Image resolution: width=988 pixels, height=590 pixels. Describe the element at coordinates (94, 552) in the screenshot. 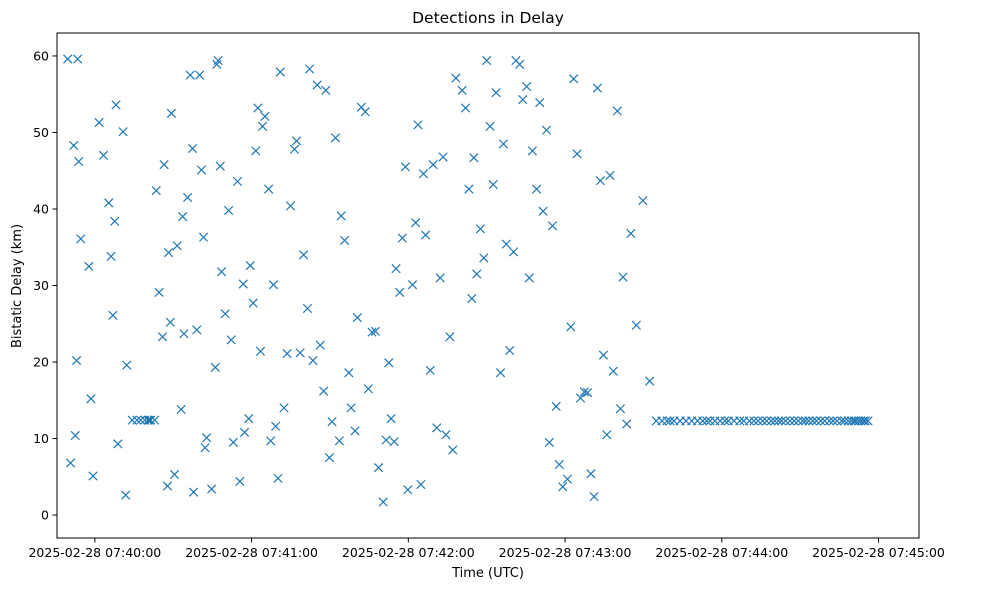

I see `x-tick-label: 2025-02-28 07:40:00` at that location.